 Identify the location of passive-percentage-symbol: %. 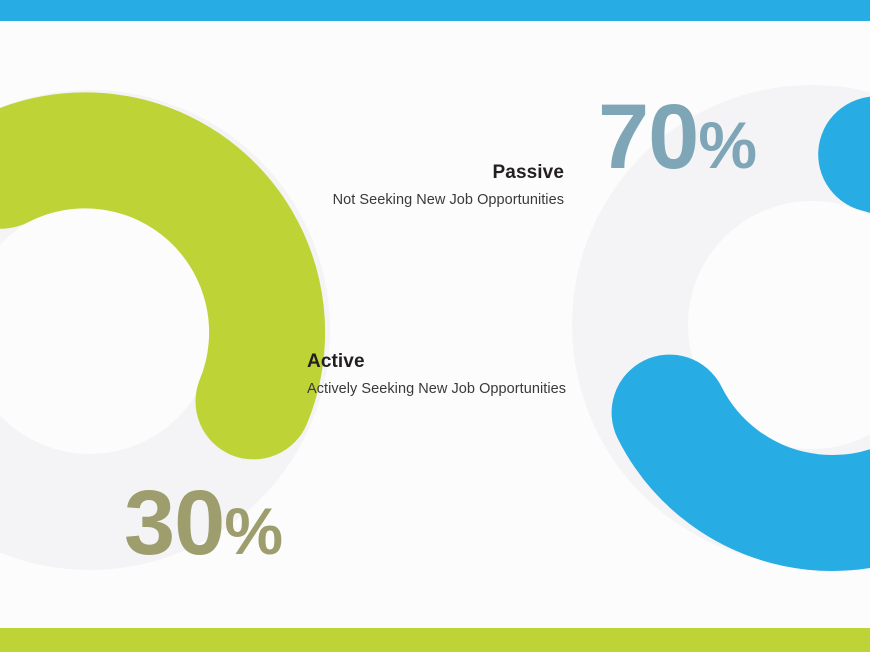
(728, 145).